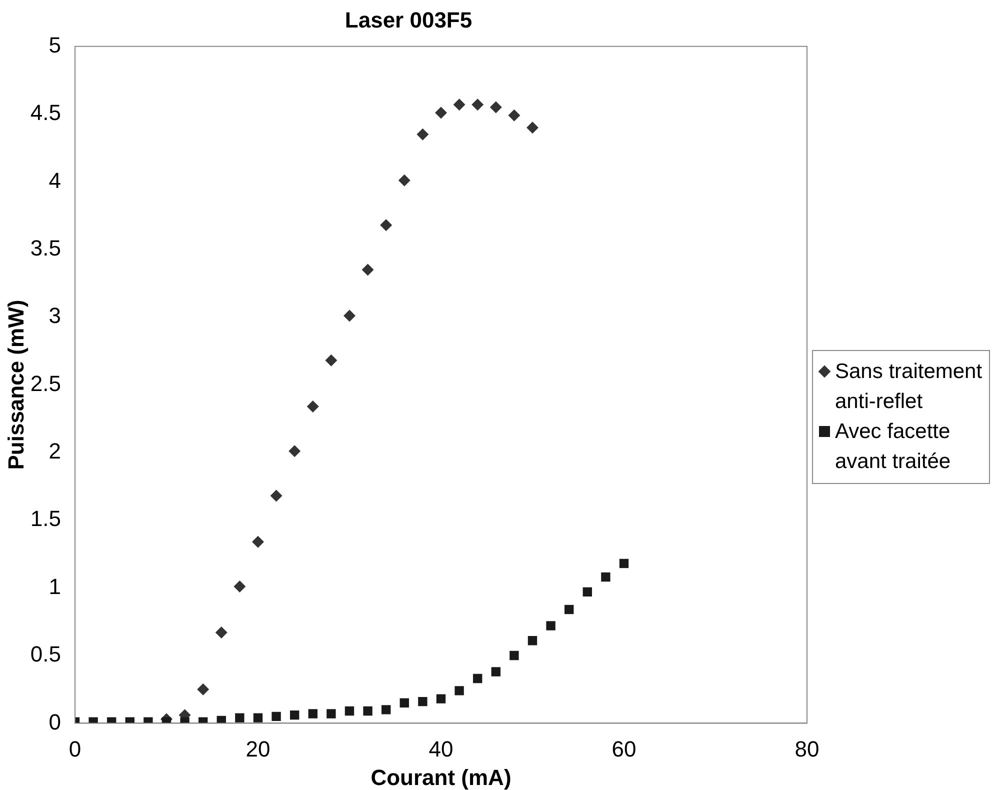 This screenshot has width=995, height=790. Describe the element at coordinates (408, 19) in the screenshot. I see `chart-title: Laser 003F5` at that location.